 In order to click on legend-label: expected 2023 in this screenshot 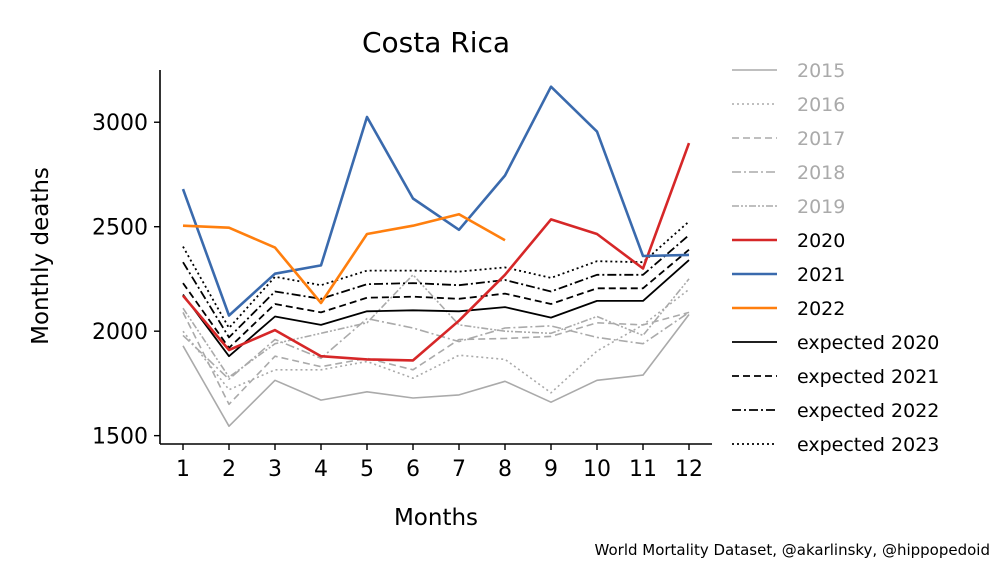, I will do `click(868, 445)`.